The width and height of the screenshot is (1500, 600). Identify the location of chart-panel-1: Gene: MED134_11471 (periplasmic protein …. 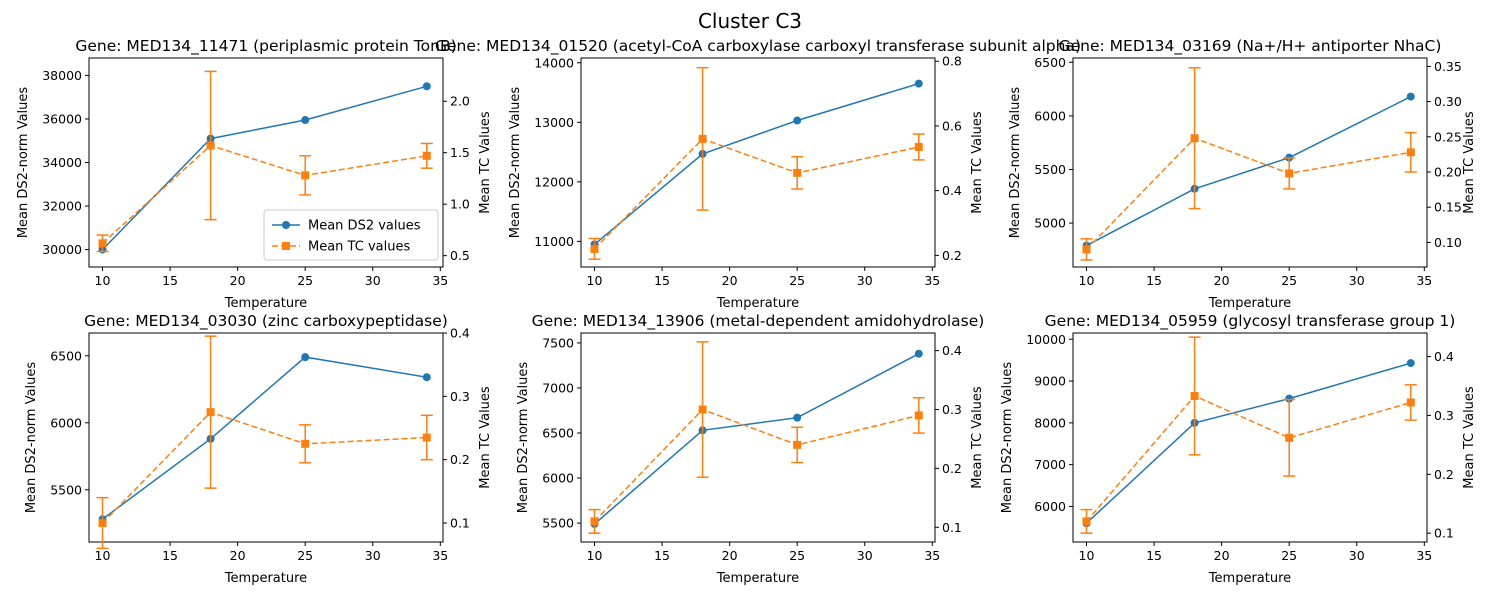
(254, 174).